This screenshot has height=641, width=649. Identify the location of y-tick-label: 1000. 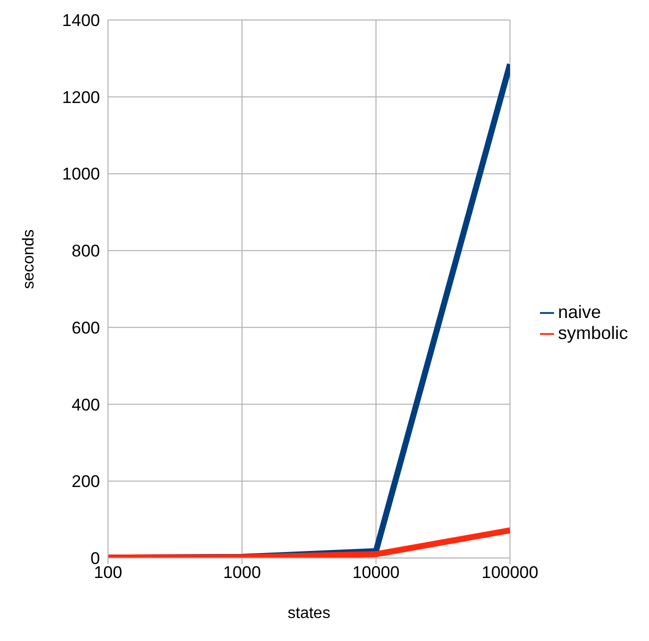
(81, 174).